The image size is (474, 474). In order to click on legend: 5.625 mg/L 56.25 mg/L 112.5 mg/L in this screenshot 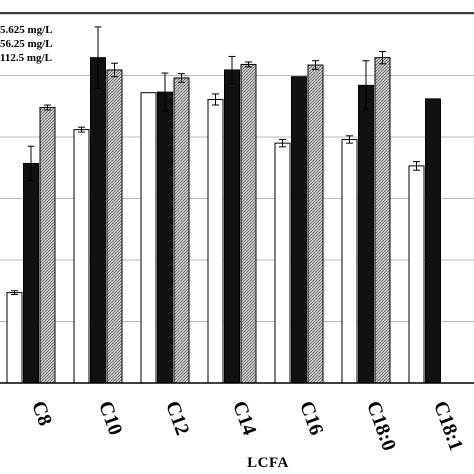, I will do `click(26, 44)`.